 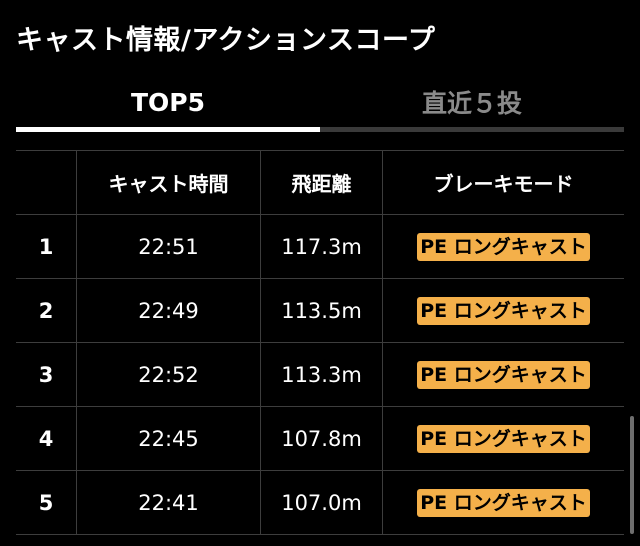 I want to click on table-row: 5 22:41 107.0m PE ロングキャスト, so click(x=320, y=503).